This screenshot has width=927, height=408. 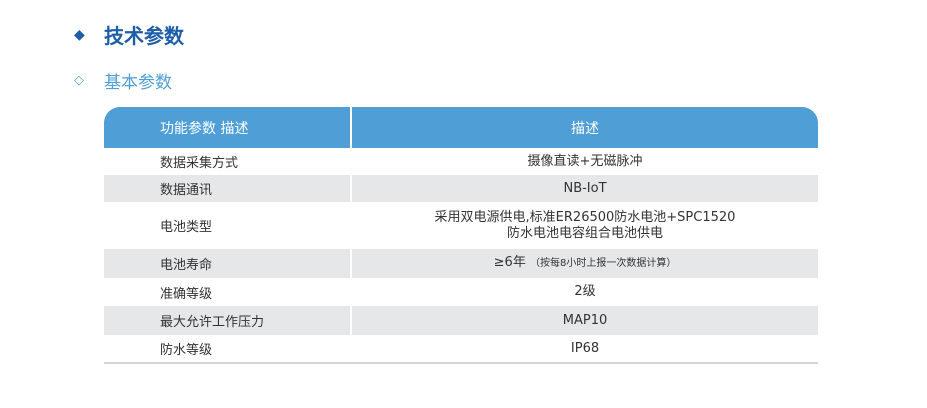 I want to click on table-row: 电池寿命 ≥6年 （按每8小时上报一次数据计算）, so click(x=461, y=263).